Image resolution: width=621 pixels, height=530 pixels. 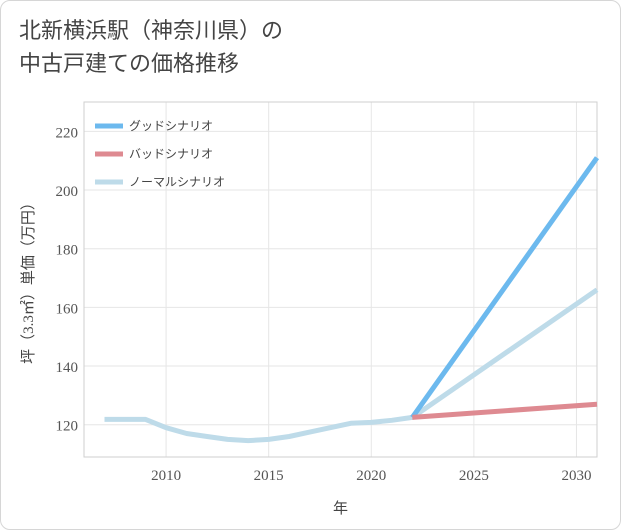 What do you see at coordinates (67, 309) in the screenshot?
I see `y-tick-label-160: 160` at bounding box center [67, 309].